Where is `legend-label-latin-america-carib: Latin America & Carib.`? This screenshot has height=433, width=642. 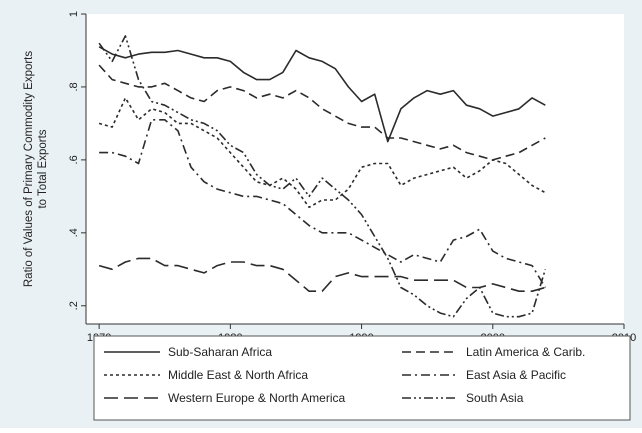 legend-label-latin-america-carib: Latin America & Carib. is located at coordinates (525, 352).